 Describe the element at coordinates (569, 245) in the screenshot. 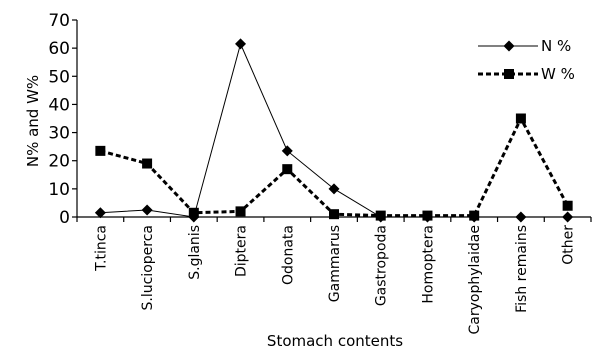

I see `x-tick-label: Other` at that location.